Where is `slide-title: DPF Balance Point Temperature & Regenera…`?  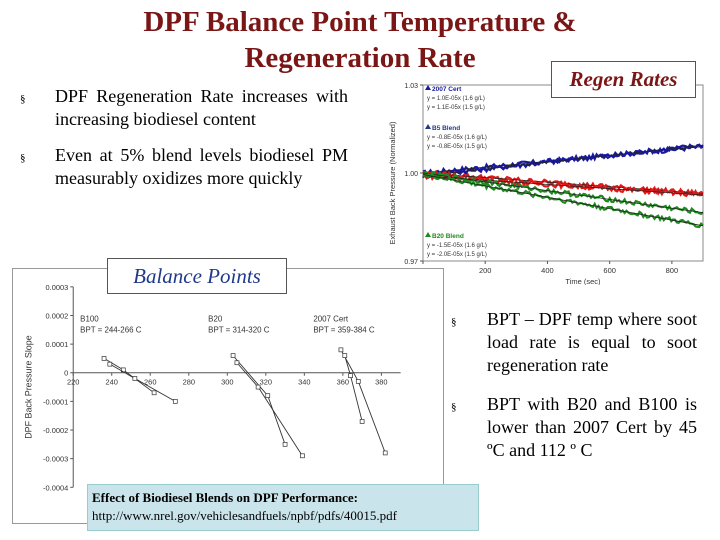
slide-title: DPF Balance Point Temperature & Regenera… is located at coordinates (360, 40).